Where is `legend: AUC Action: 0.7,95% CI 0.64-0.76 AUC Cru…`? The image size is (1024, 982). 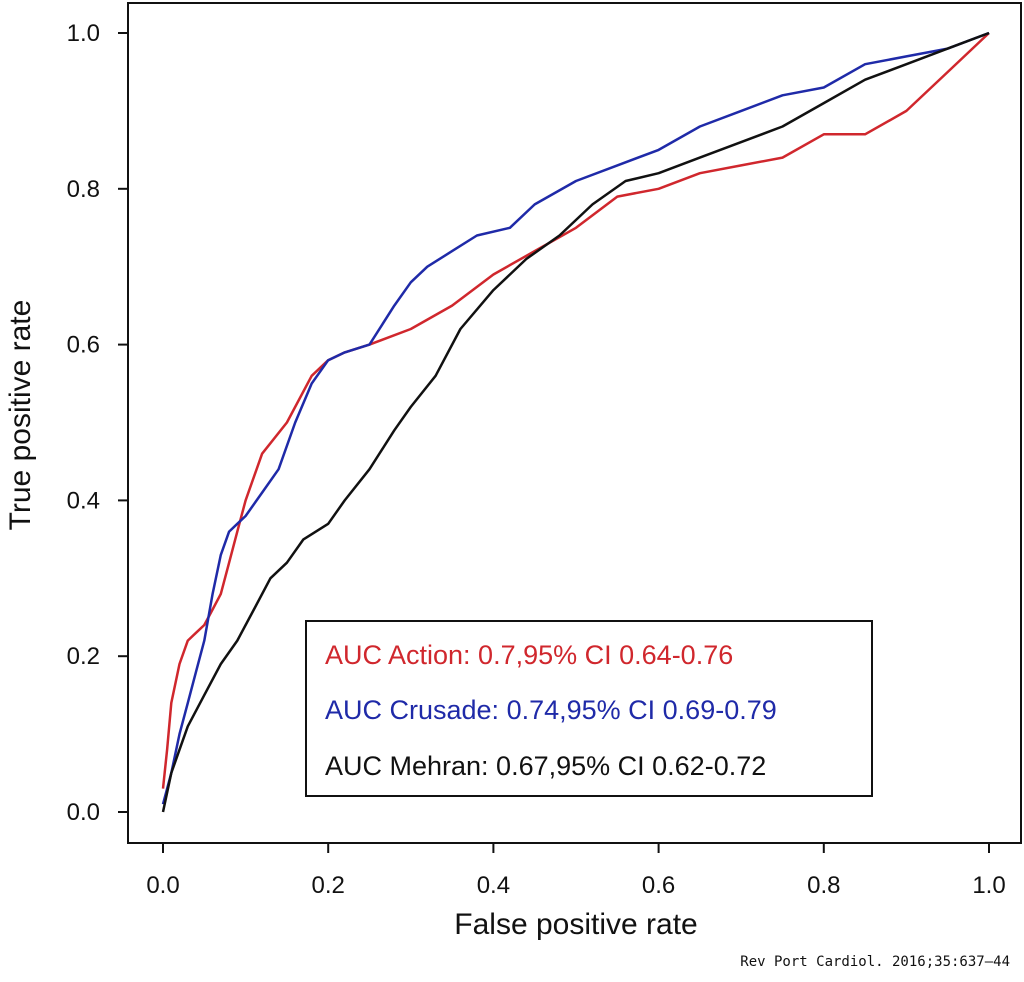
legend: AUC Action: 0.7,95% CI 0.64-0.76 AUC Cru… is located at coordinates (589, 708).